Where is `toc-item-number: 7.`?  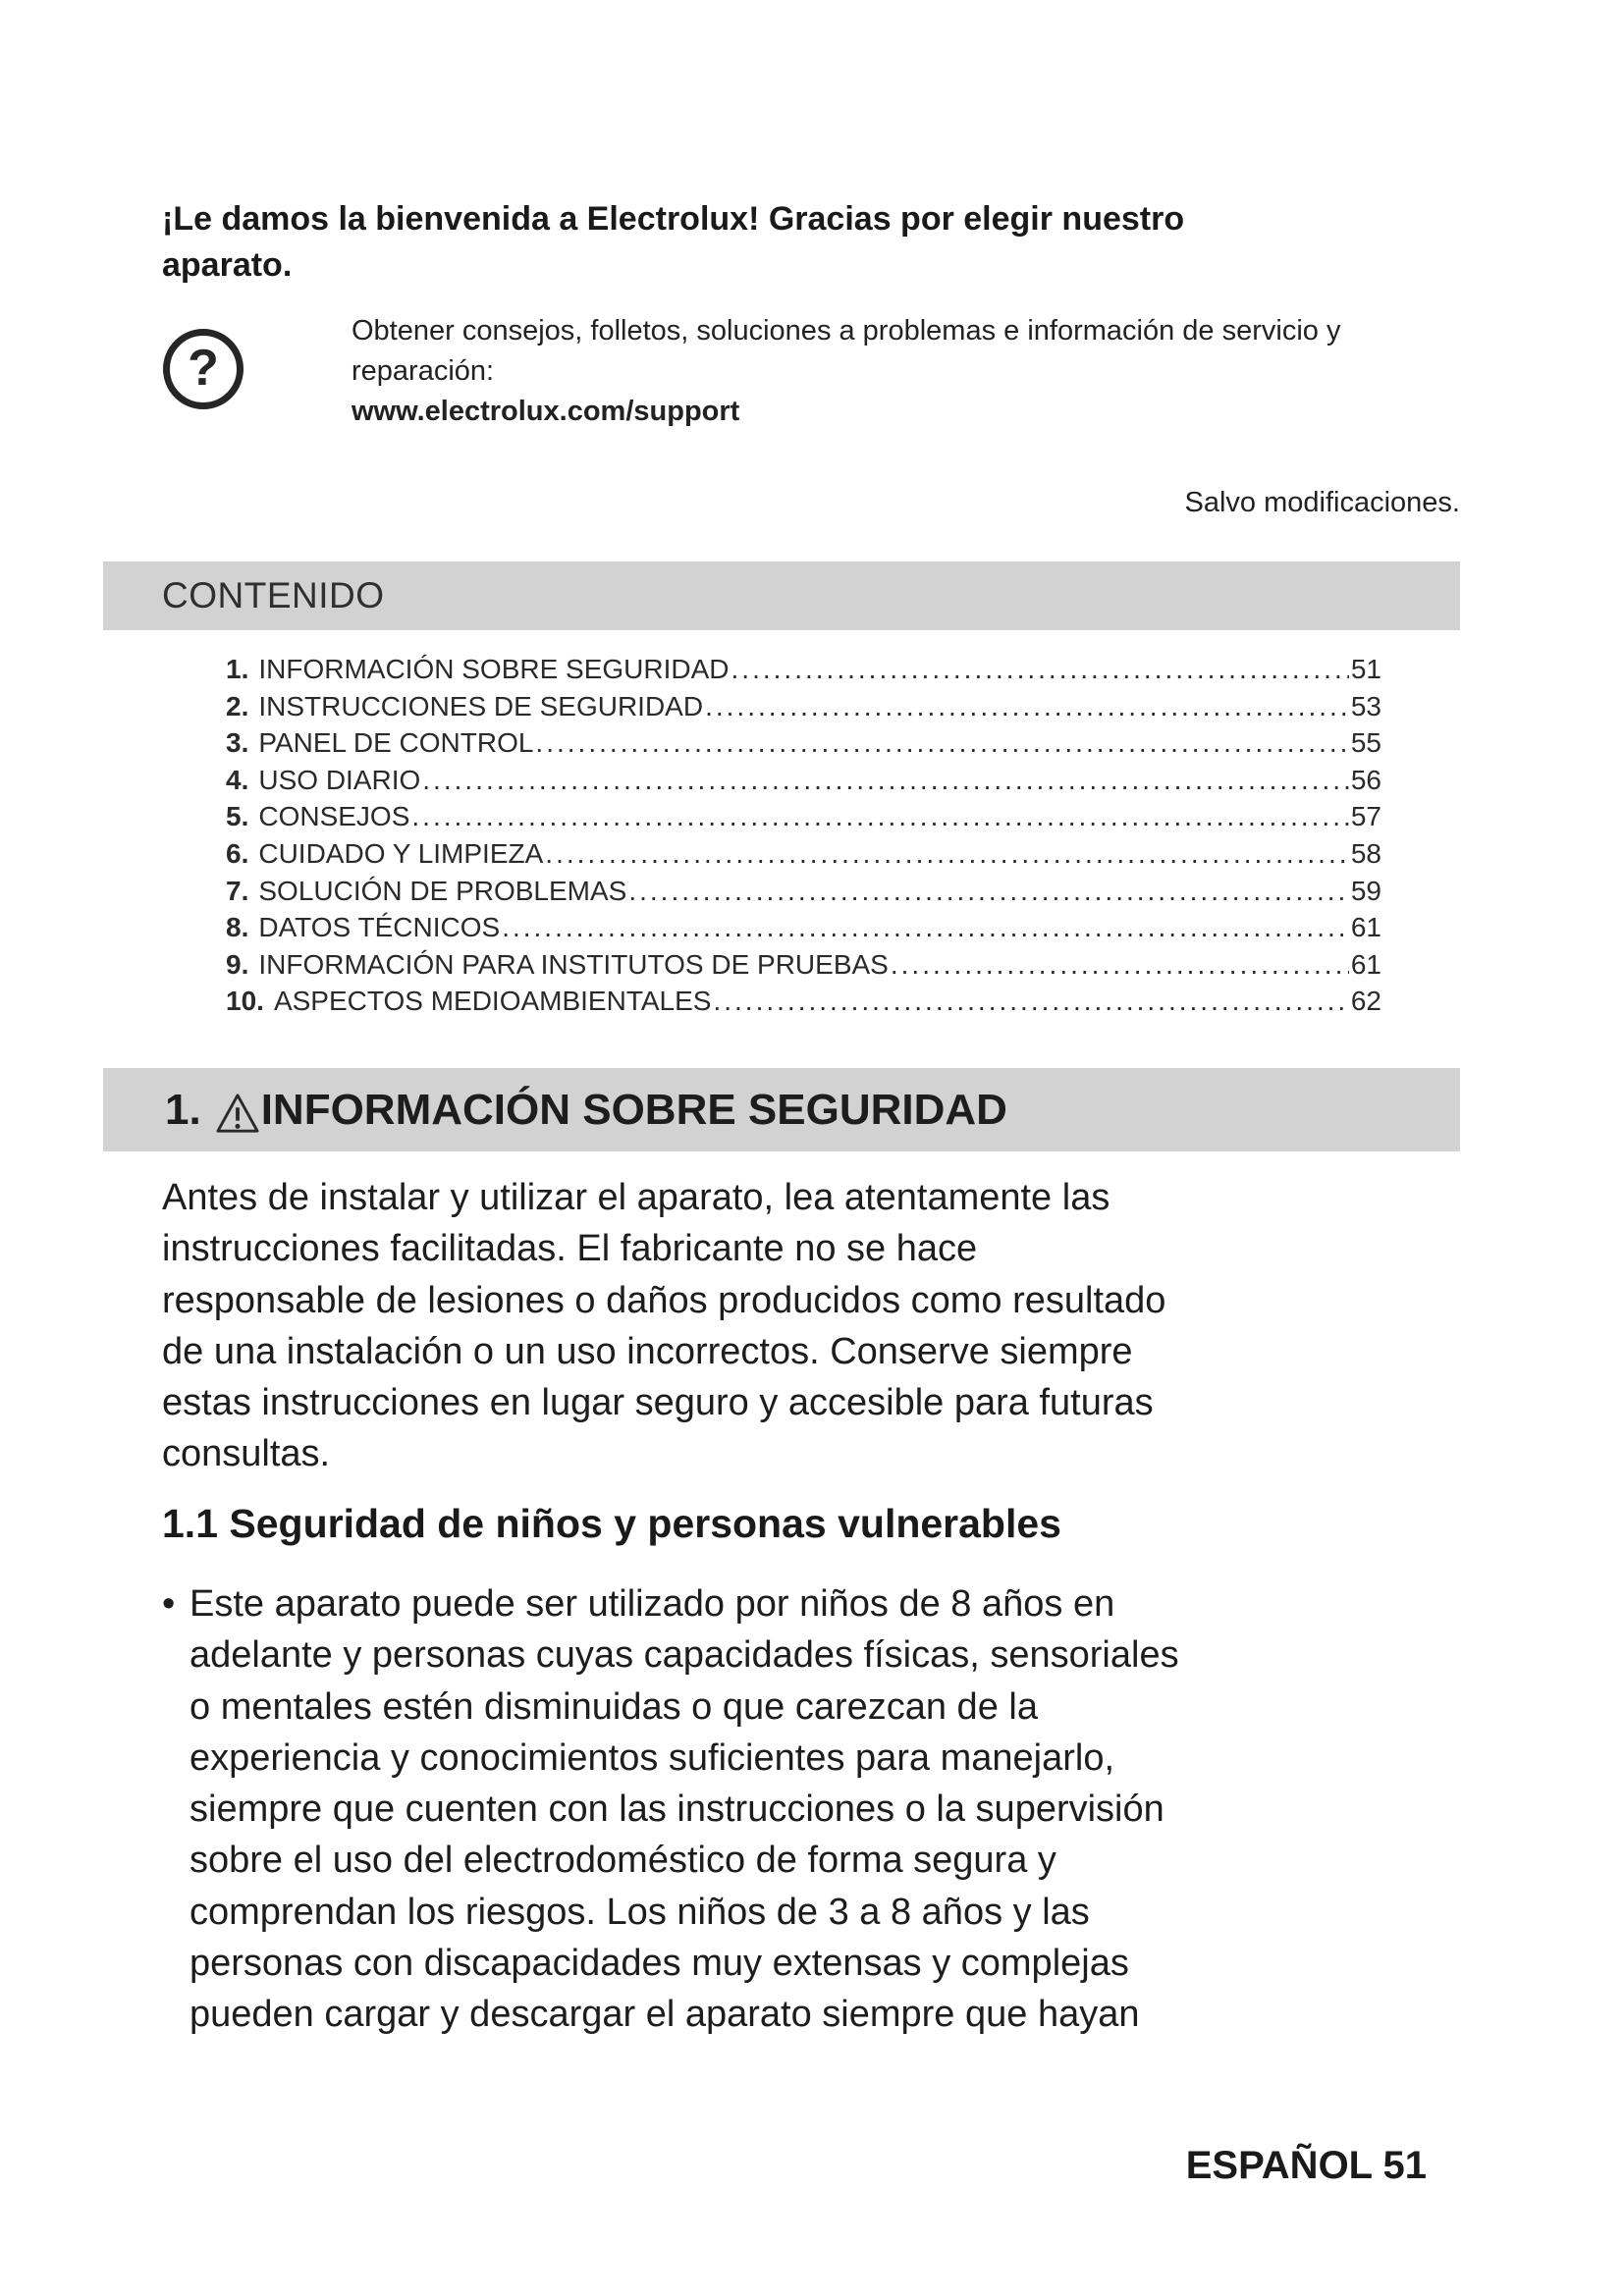
toc-item-number: 7. is located at coordinates (237, 890).